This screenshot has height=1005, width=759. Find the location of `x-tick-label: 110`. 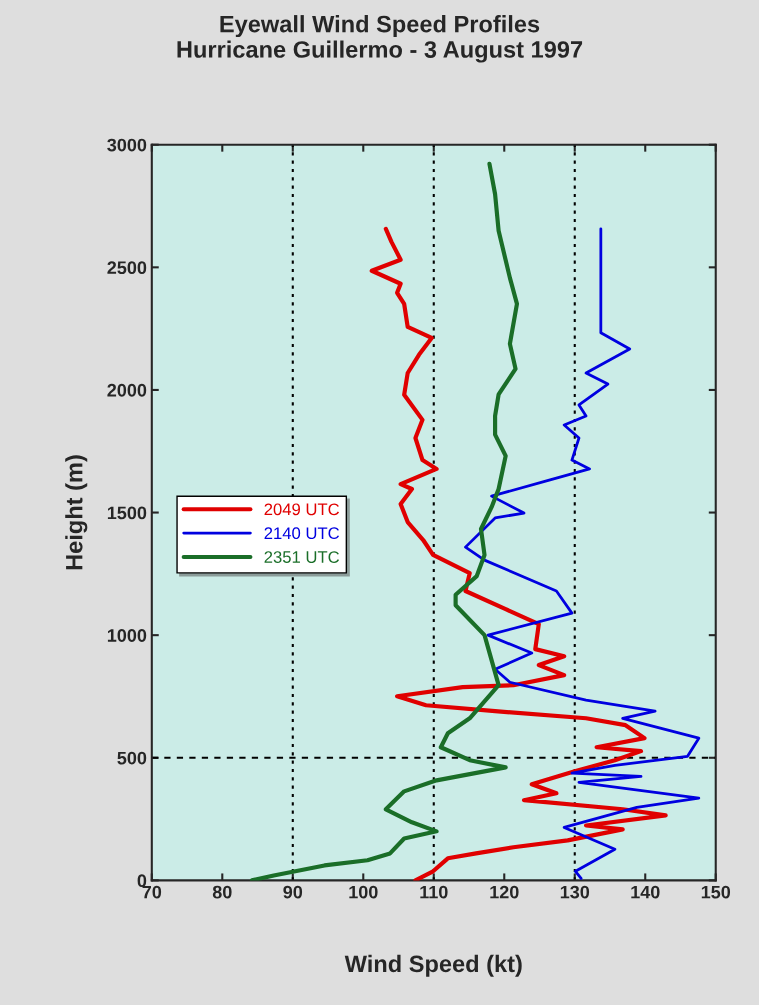

x-tick-label: 110 is located at coordinates (434, 892).